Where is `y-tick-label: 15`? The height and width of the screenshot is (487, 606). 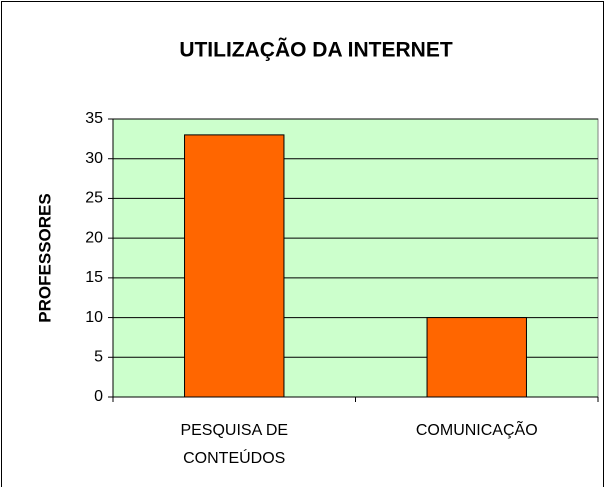 y-tick-label: 15 is located at coordinates (94, 277).